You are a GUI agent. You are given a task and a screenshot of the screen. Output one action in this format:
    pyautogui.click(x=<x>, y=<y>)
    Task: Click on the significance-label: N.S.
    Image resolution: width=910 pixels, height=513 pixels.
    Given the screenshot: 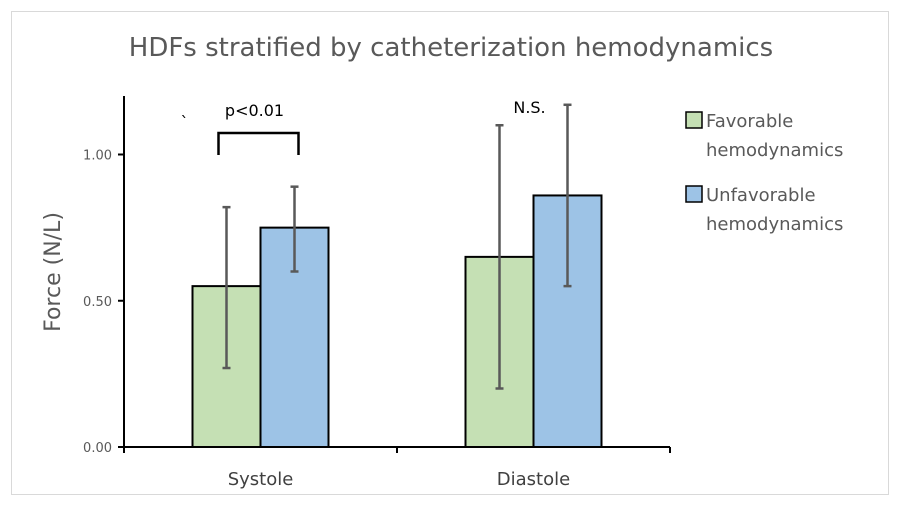 What is the action you would take?
    pyautogui.click(x=529, y=107)
    